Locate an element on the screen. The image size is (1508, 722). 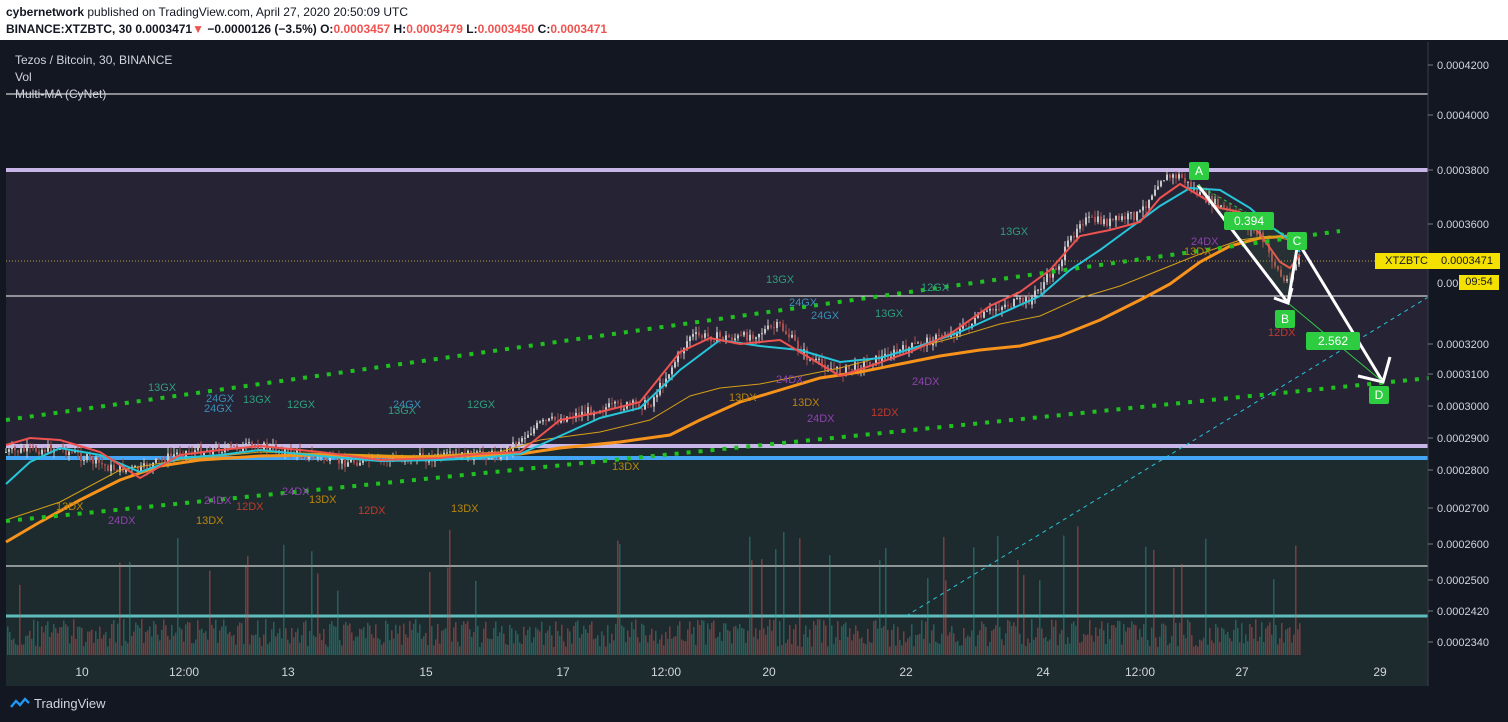
high-label: H: is located at coordinates (400, 29).